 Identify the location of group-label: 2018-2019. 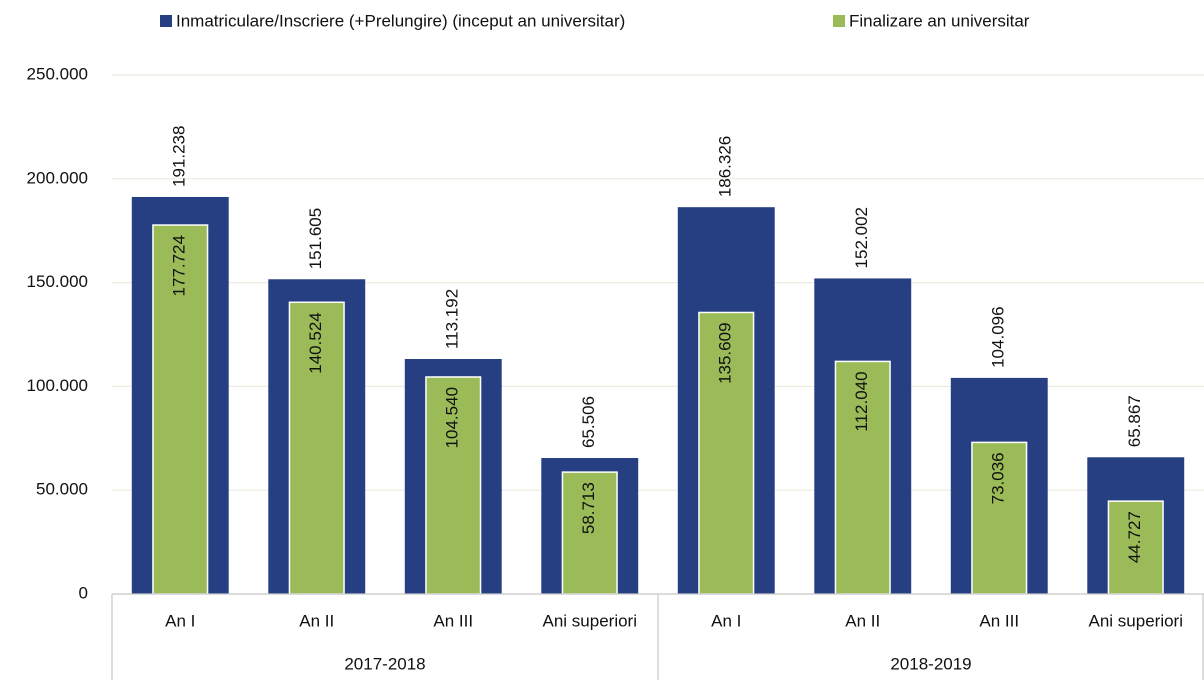
(930, 663).